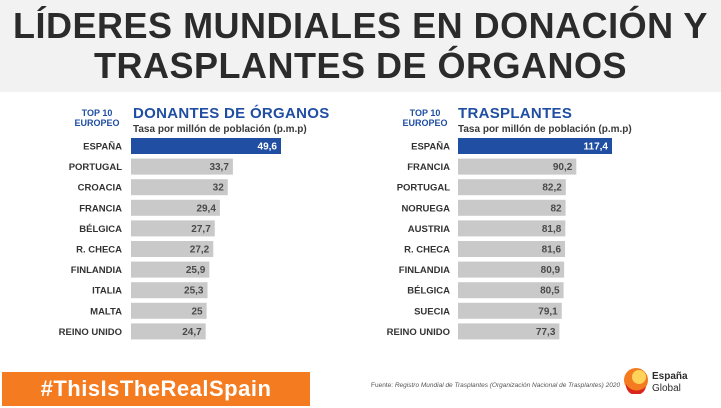 This screenshot has height=408, width=721. Describe the element at coordinates (515, 113) in the screenshot. I see `transplants-chart-title: TRASPLANTES` at that location.